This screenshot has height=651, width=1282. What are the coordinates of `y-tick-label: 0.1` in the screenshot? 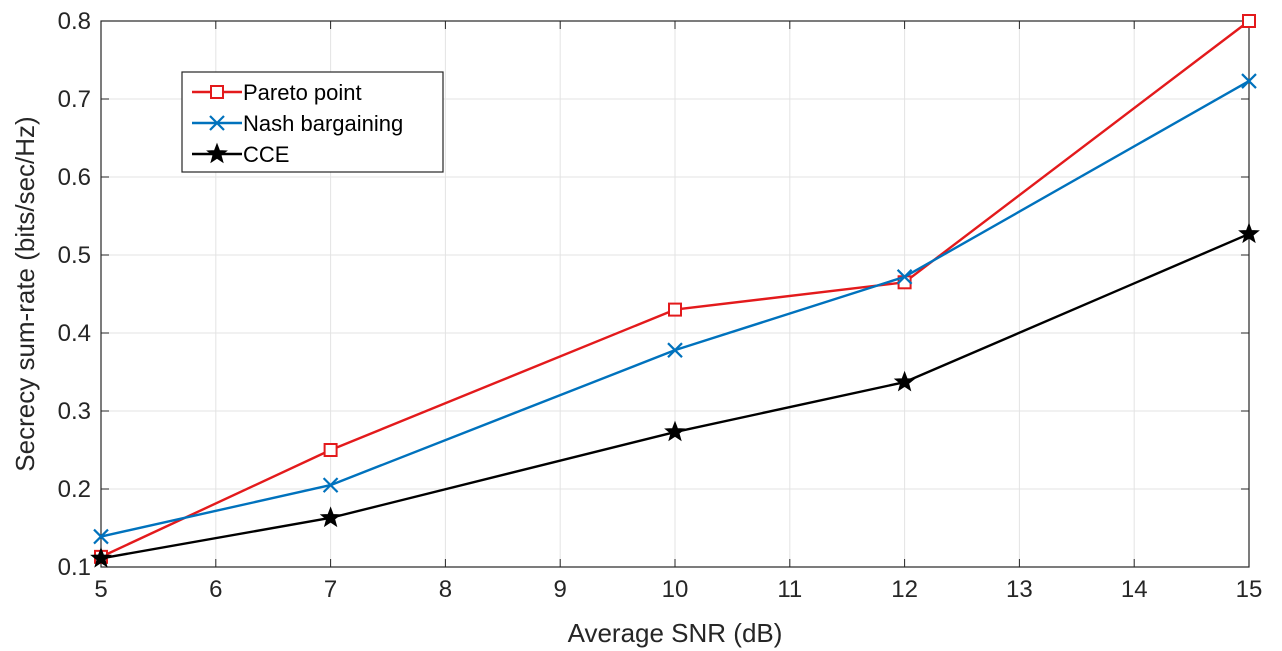 It's located at (74, 567).